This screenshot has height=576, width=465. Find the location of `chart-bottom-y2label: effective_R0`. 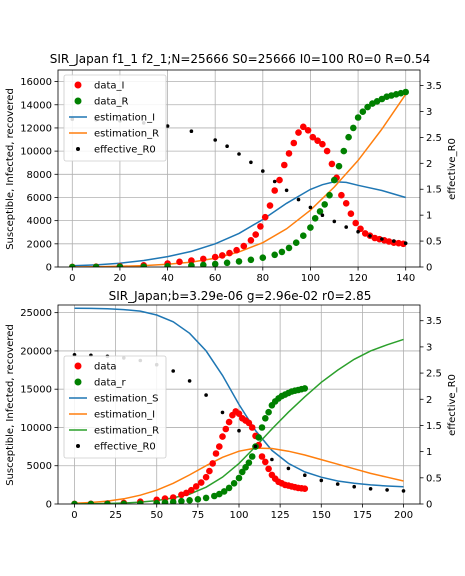

chart-bottom-y2label: effective_R0 is located at coordinates (452, 405).